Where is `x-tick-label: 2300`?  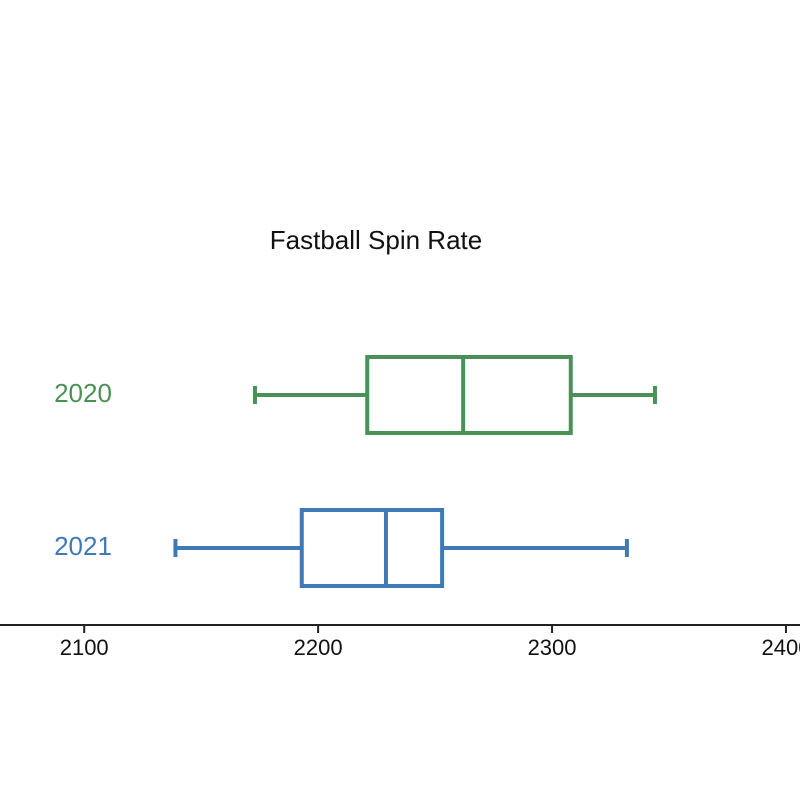
x-tick-label: 2300 is located at coordinates (552, 647).